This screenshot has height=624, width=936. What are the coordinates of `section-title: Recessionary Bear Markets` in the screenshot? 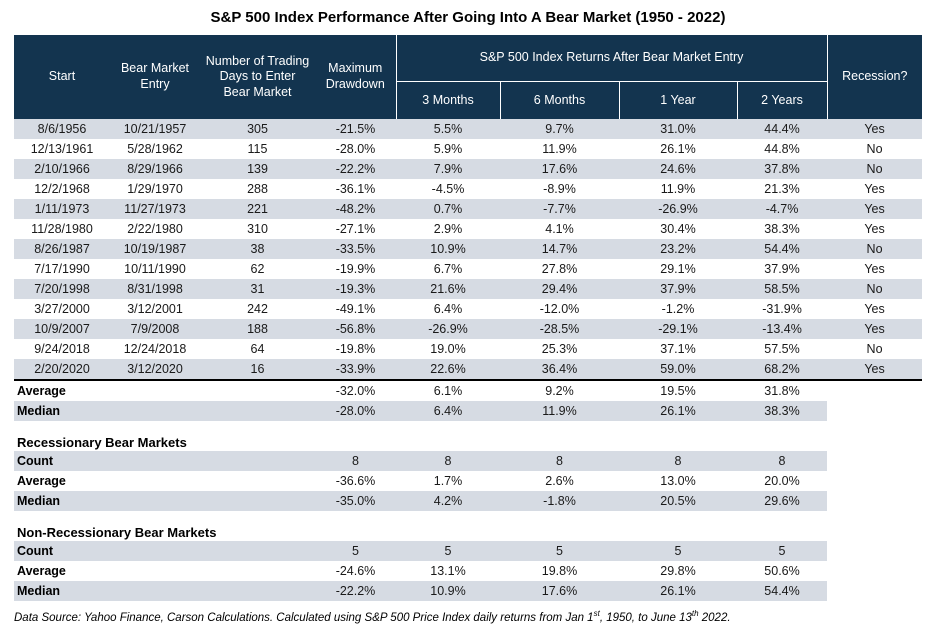 It's located at (468, 442).